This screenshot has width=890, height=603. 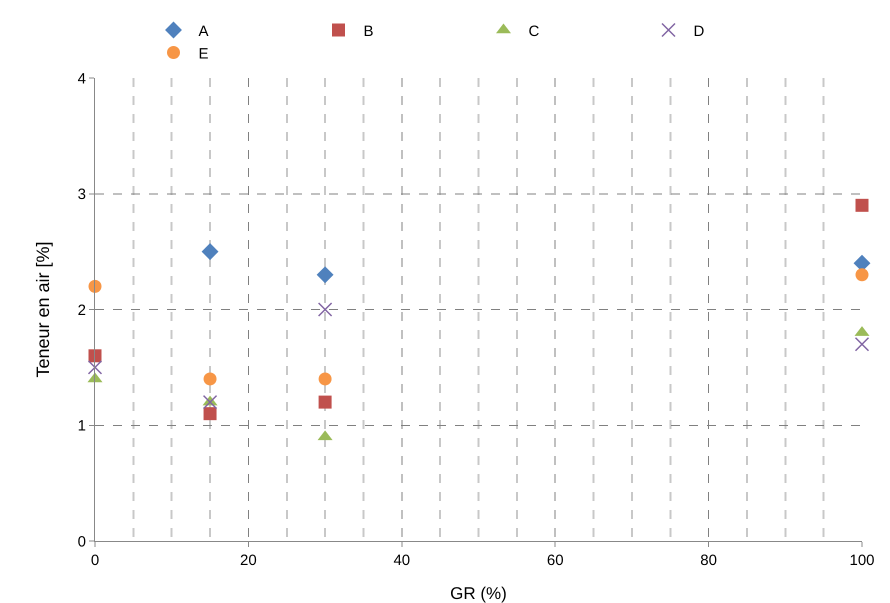 What do you see at coordinates (478, 593) in the screenshot?
I see `x-axis-title: GR (%)` at bounding box center [478, 593].